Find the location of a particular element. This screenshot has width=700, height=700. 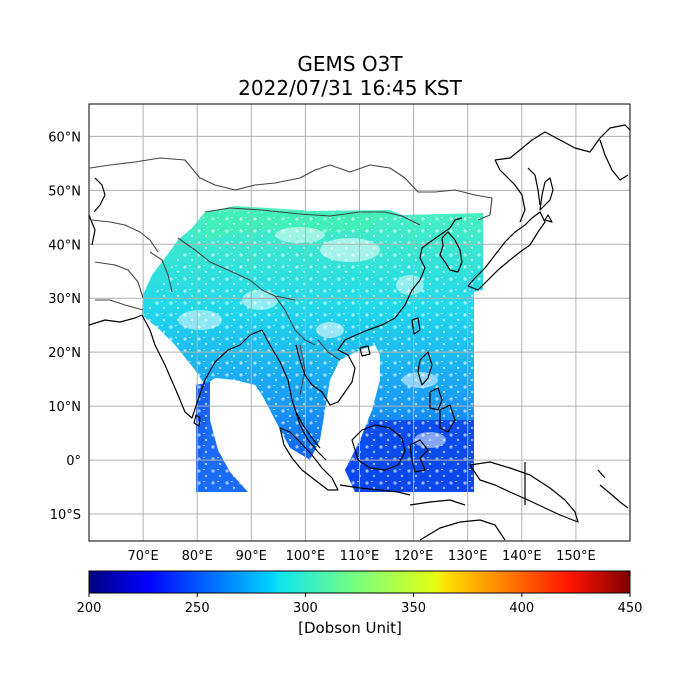

lon-tick-label: 90°E is located at coordinates (251, 556).